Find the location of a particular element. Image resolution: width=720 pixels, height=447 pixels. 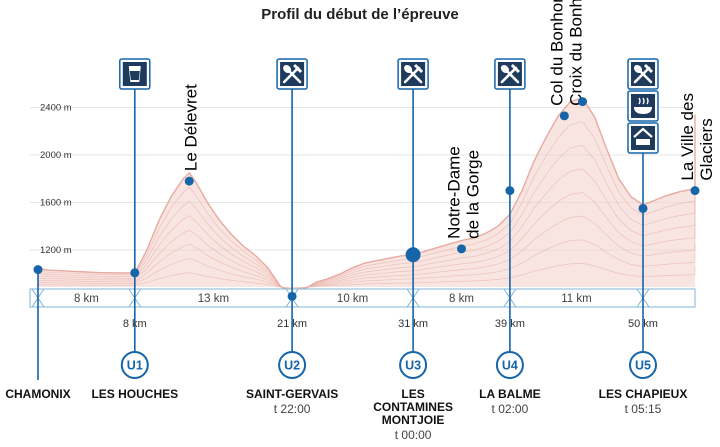

peak-label-line: Col du Bonhomme is located at coordinates (556, 53).